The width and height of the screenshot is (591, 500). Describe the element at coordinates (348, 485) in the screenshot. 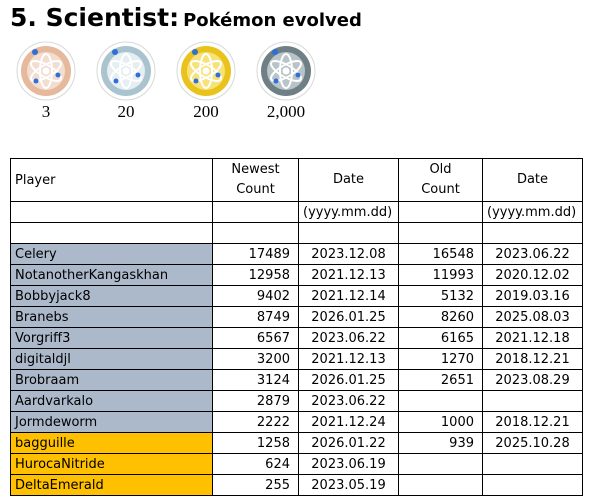

I see `cell-date: 2023.05.19` at that location.